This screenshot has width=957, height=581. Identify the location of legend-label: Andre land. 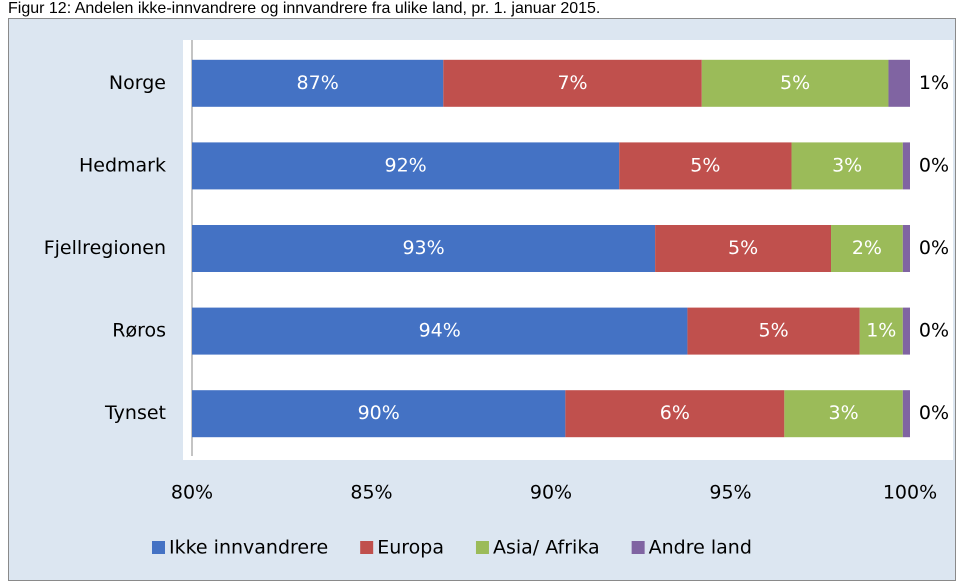
(700, 548).